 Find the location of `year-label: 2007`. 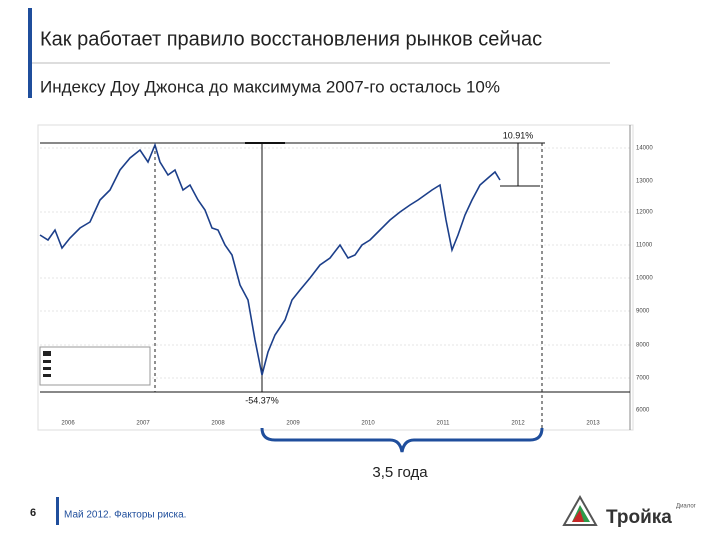

year-label: 2007 is located at coordinates (143, 424).